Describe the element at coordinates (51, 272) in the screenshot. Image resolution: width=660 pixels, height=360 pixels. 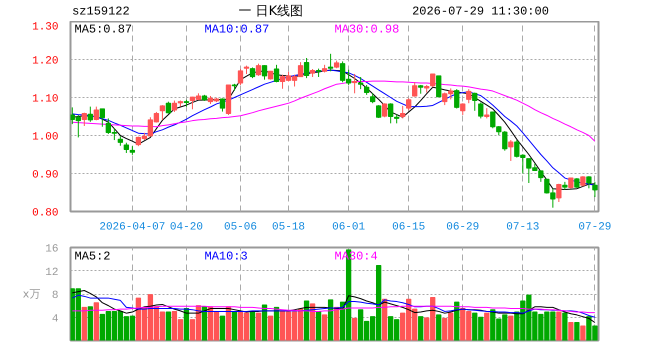
I see `y-tick-label: 12` at that location.